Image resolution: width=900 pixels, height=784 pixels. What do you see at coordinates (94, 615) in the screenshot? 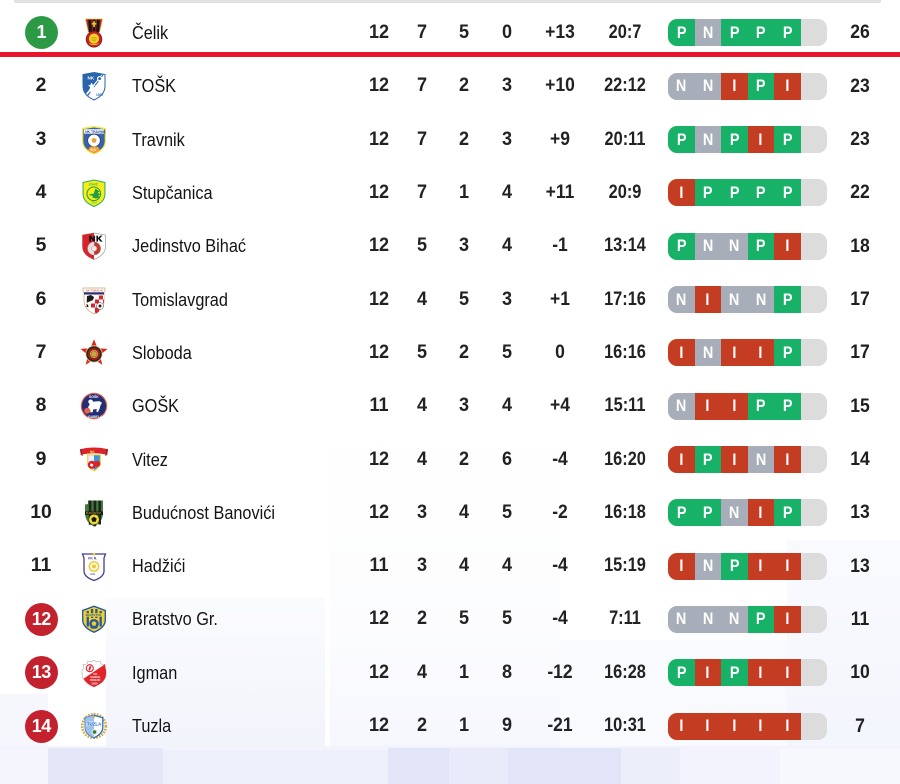
I see `svg-text: BRATSTVO` at bounding box center [94, 615].